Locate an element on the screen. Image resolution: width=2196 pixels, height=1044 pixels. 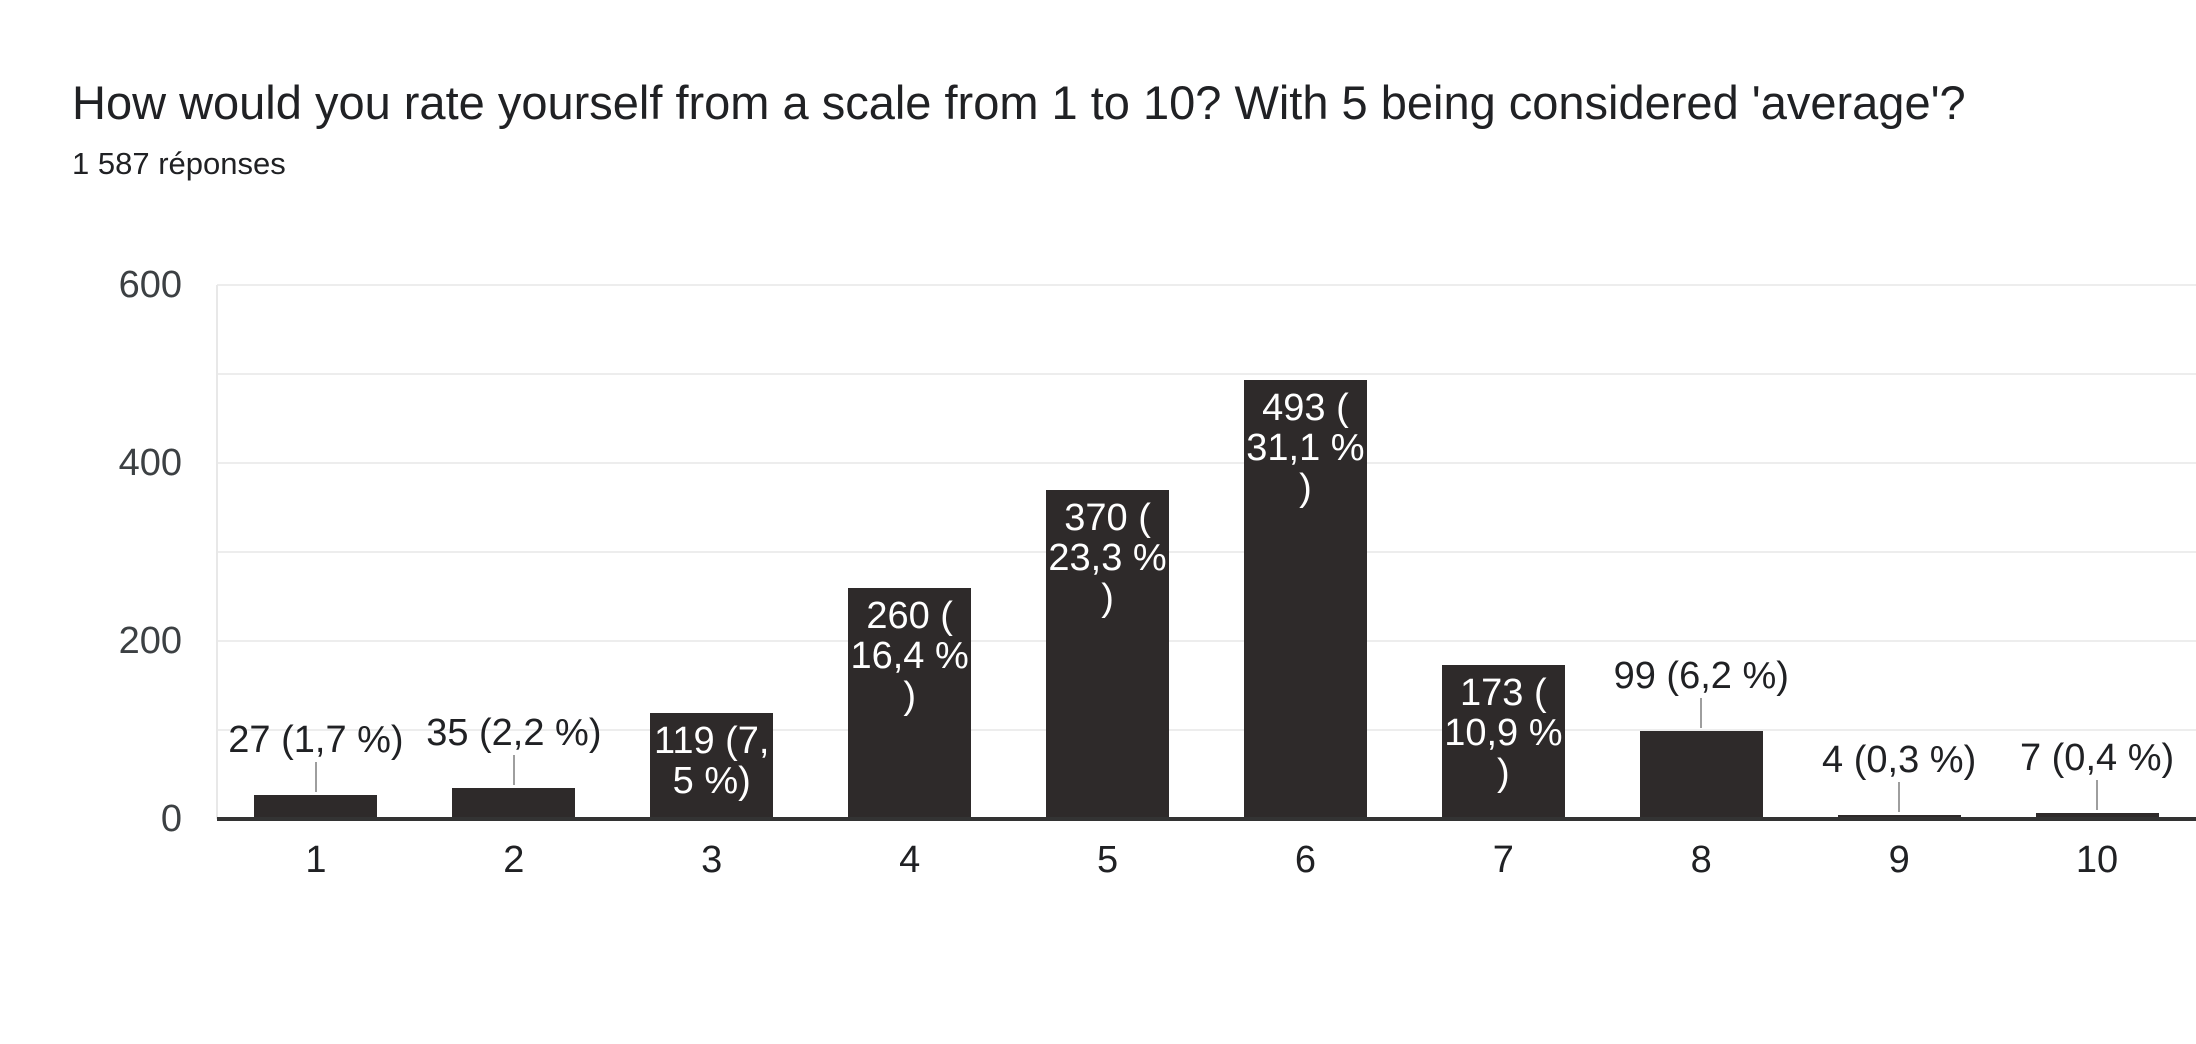
bar-value-label-9: 4 (0,3 %) is located at coordinates (1899, 760).